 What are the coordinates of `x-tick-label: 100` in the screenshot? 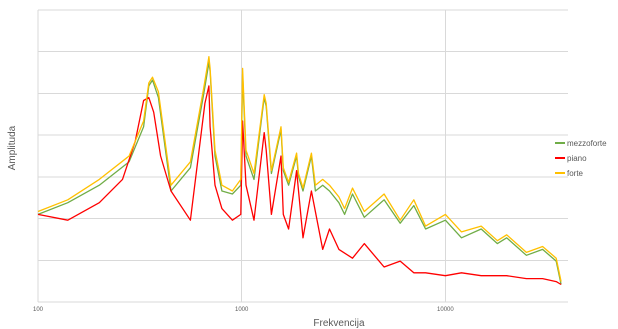 It's located at (38, 310).